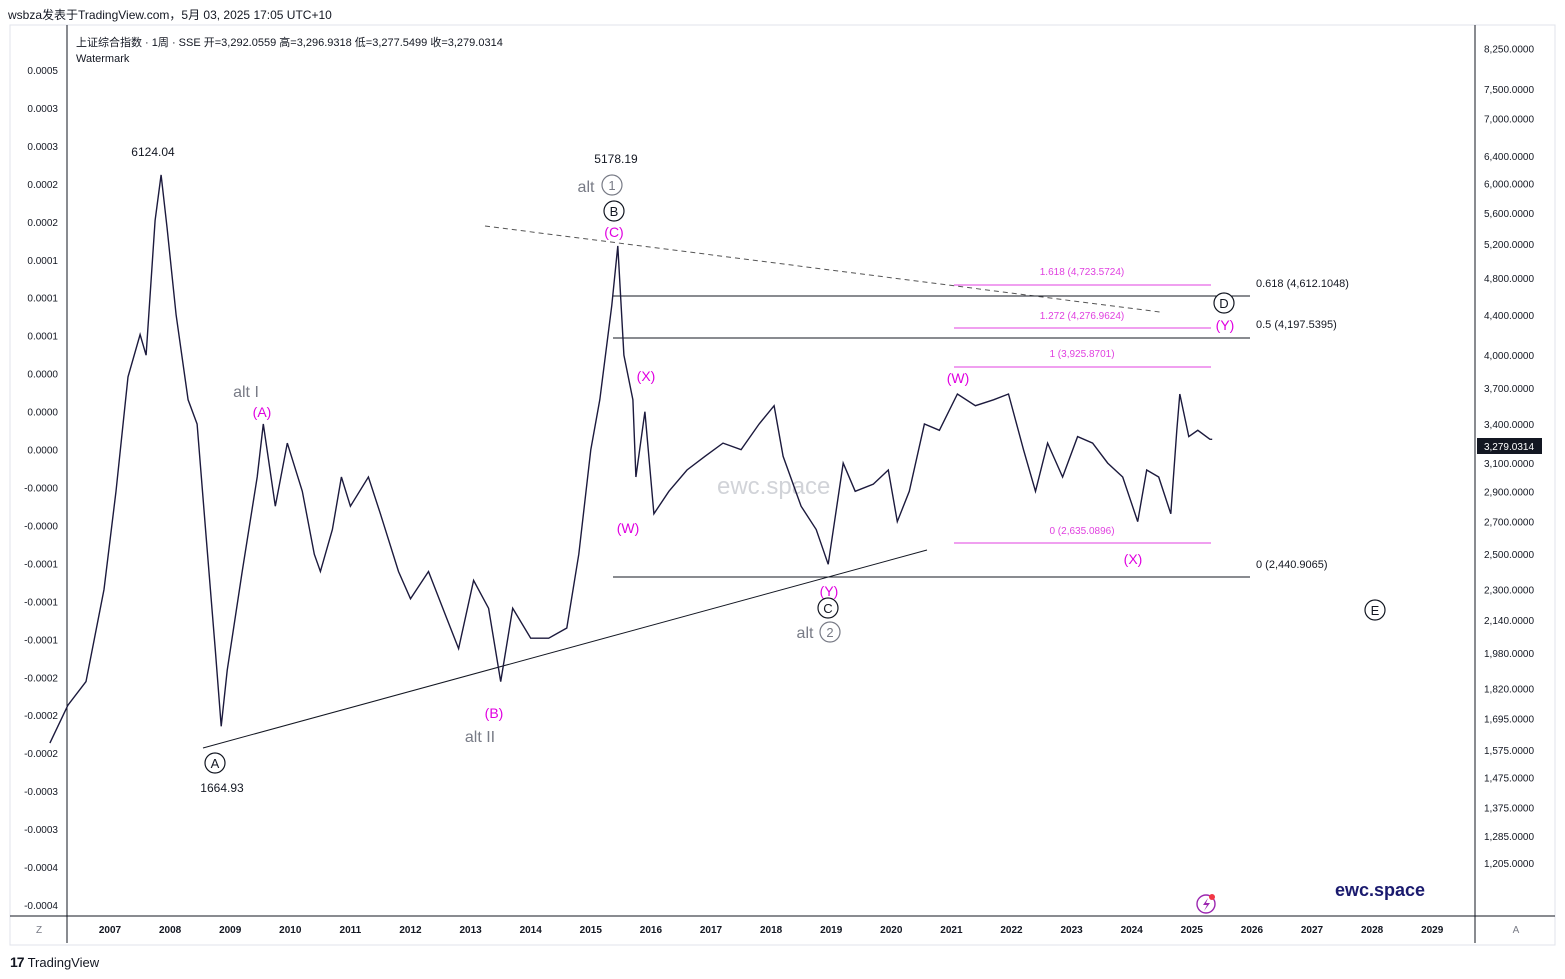 The width and height of the screenshot is (1565, 979). Describe the element at coordinates (1509, 654) in the screenshot. I see `right-axis-tick-label: 1,980.0000` at that location.